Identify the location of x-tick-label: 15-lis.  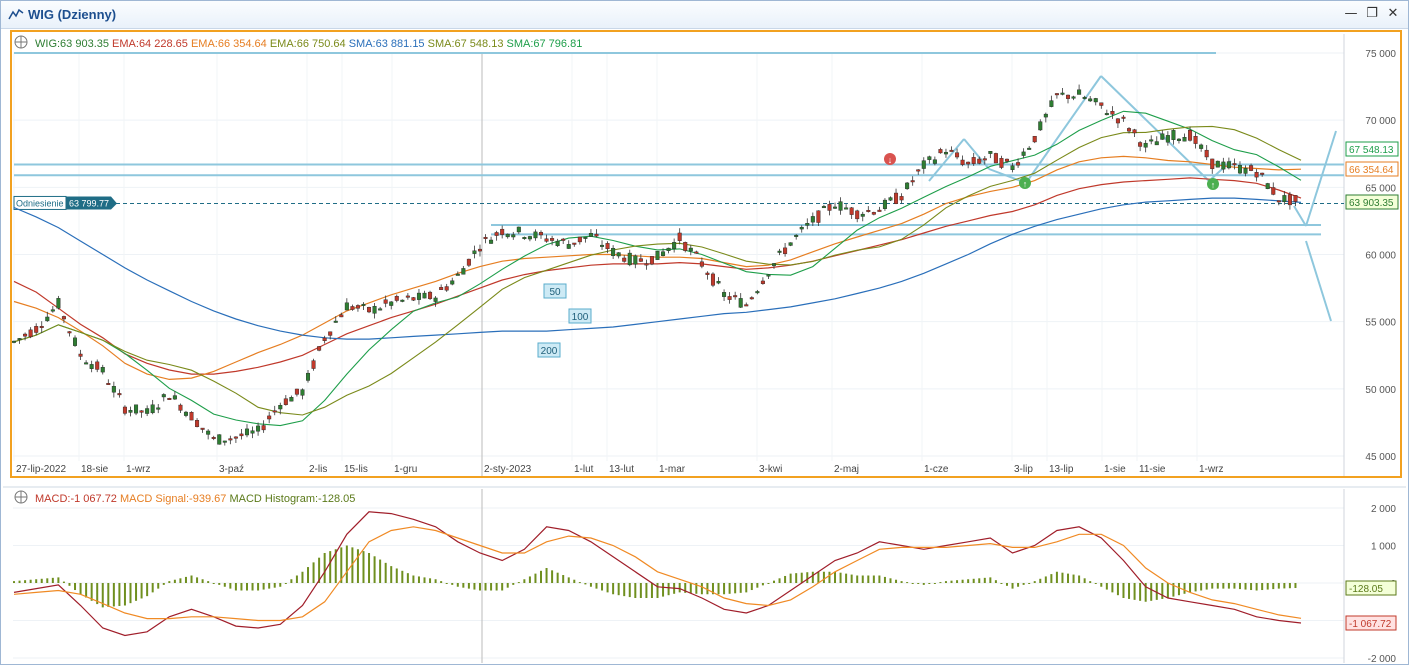
(356, 469).